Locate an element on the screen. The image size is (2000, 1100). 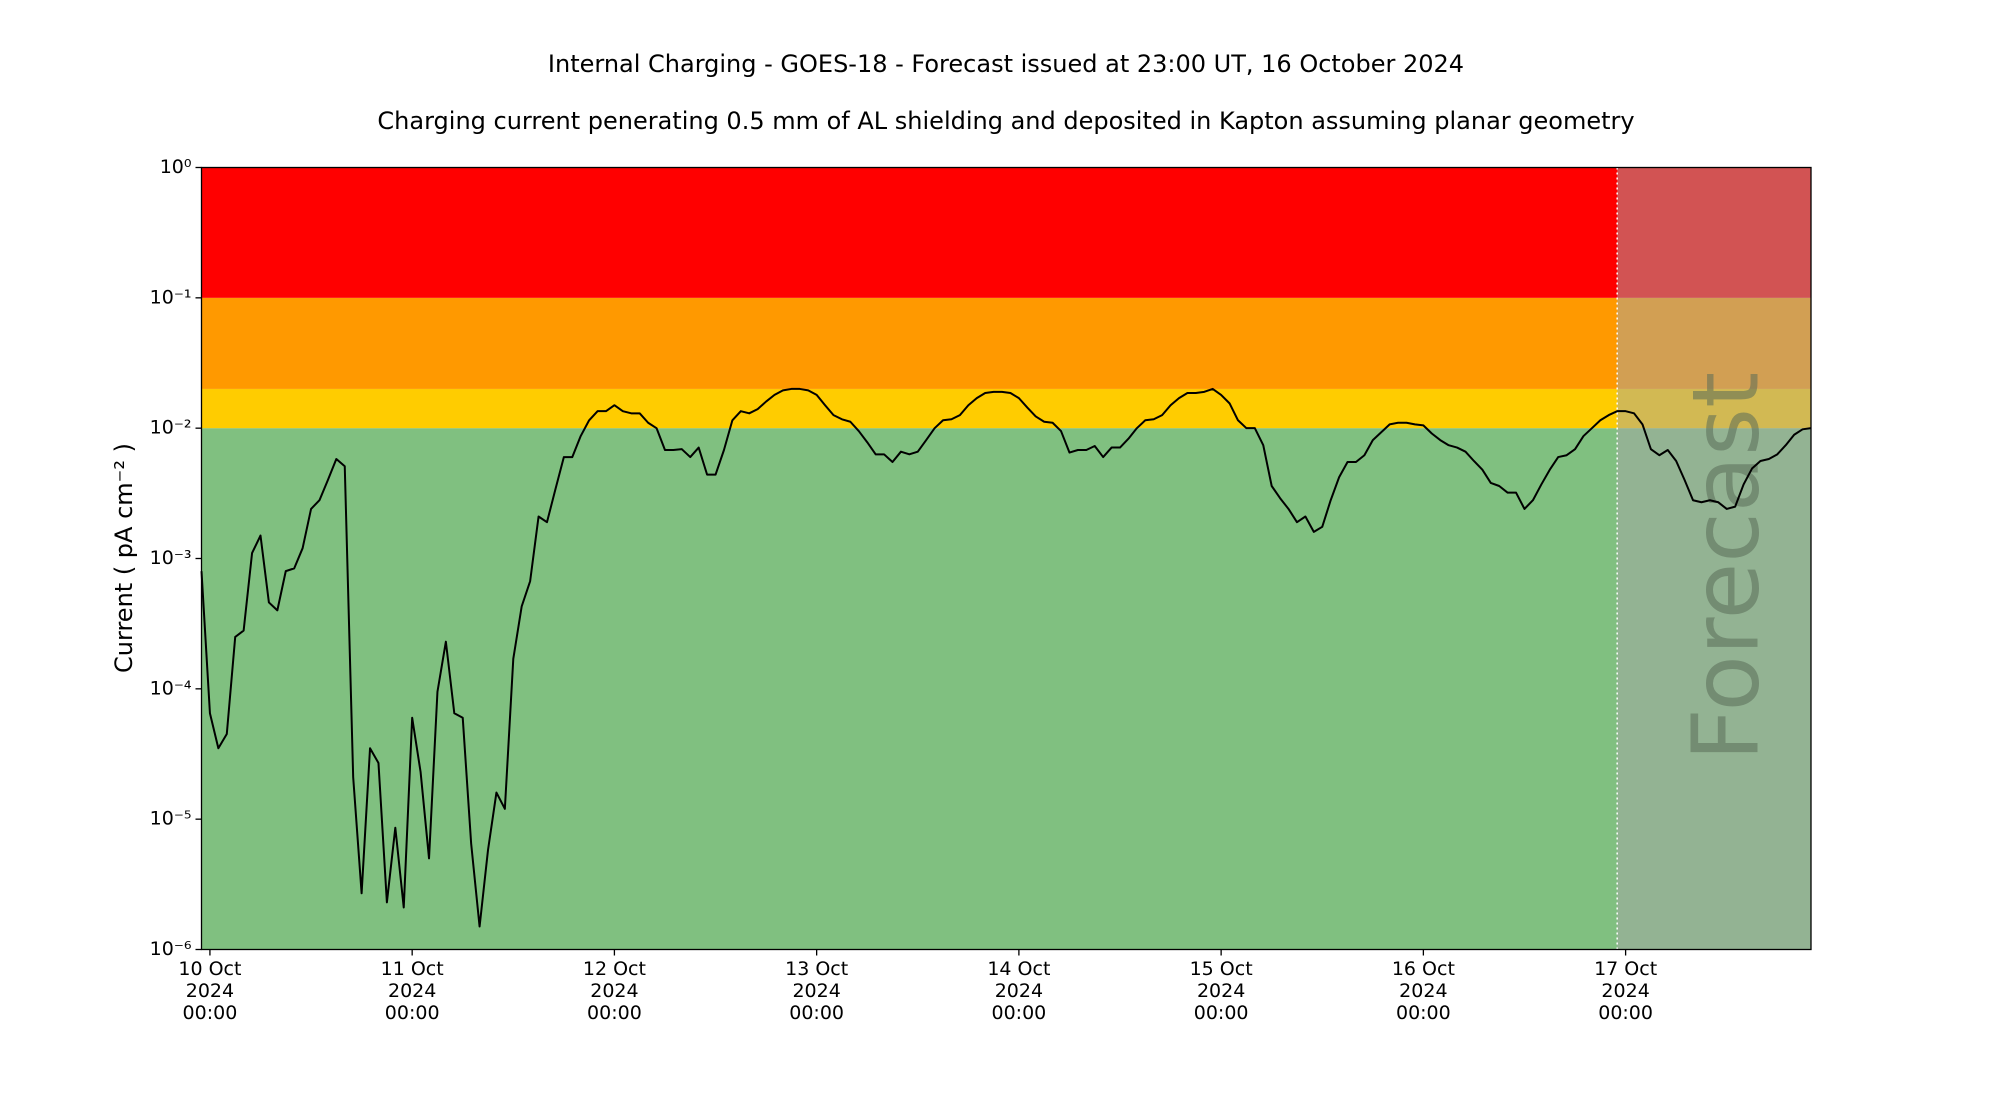
y-tick-label: 10⁰ is located at coordinates (176, 167).